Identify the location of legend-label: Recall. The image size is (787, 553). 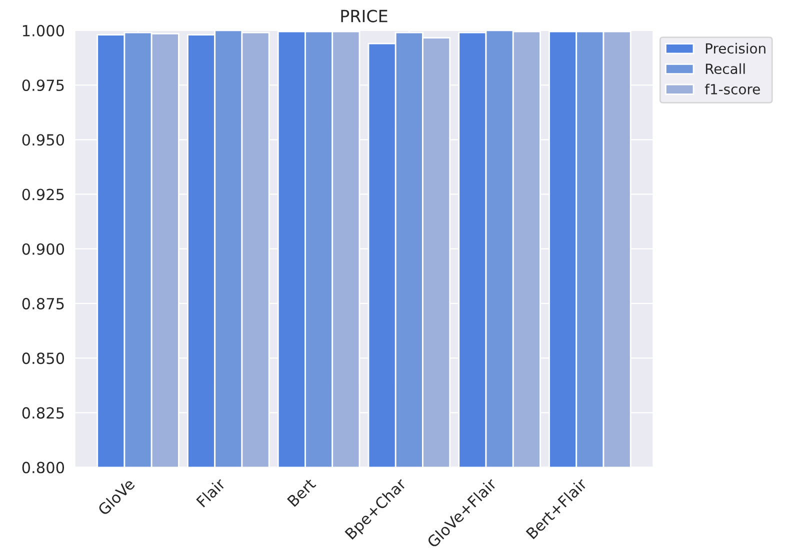
(725, 68).